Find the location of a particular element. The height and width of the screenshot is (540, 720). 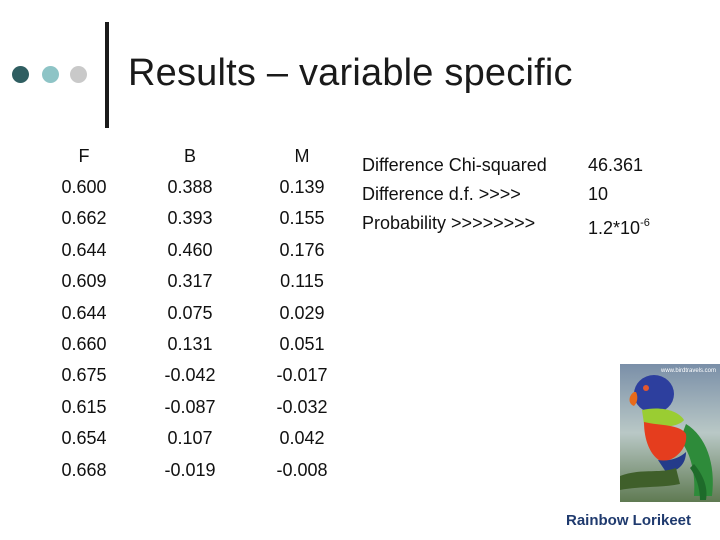

stat-value: 46.361 is located at coordinates (616, 165).